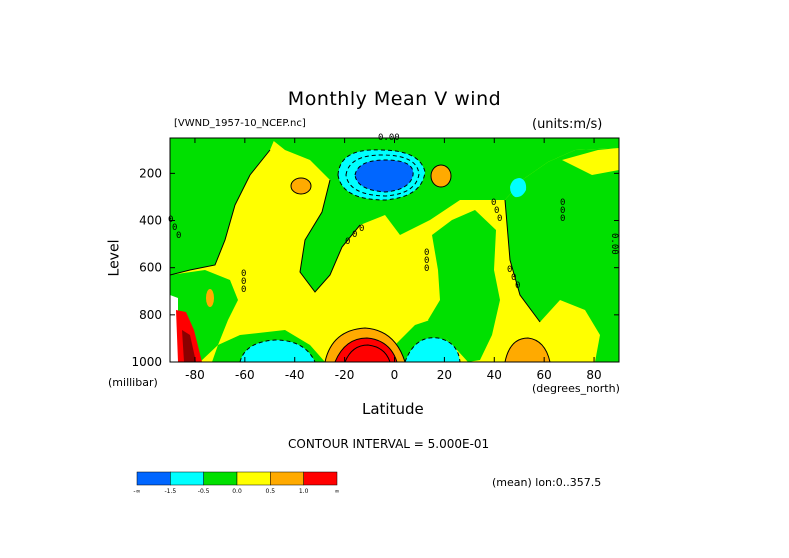 Image resolution: width=789 pixels, height=558 pixels. Describe the element at coordinates (295, 375) in the screenshot. I see `x-tick-label: -40` at that location.